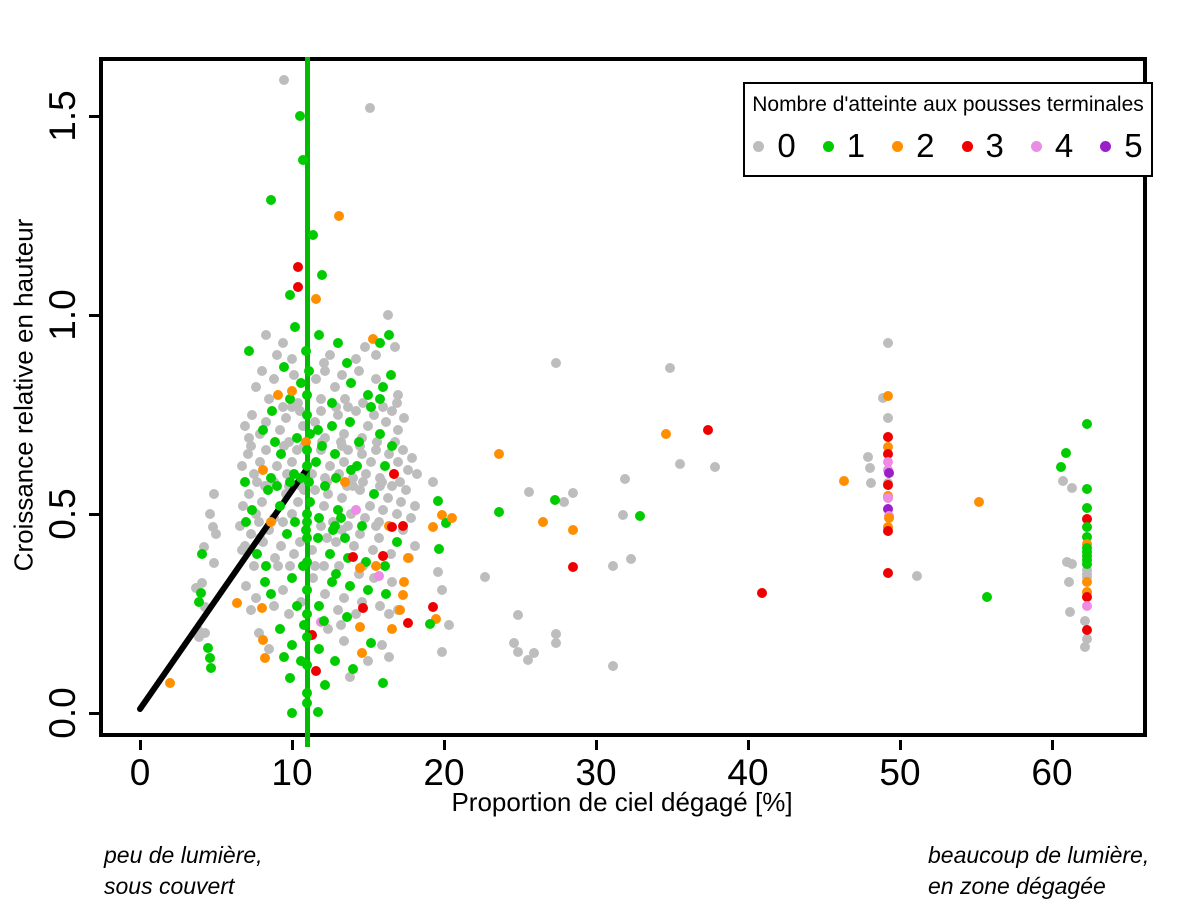  Describe the element at coordinates (1133, 145) in the screenshot. I see `legend-item-label: 5` at that location.